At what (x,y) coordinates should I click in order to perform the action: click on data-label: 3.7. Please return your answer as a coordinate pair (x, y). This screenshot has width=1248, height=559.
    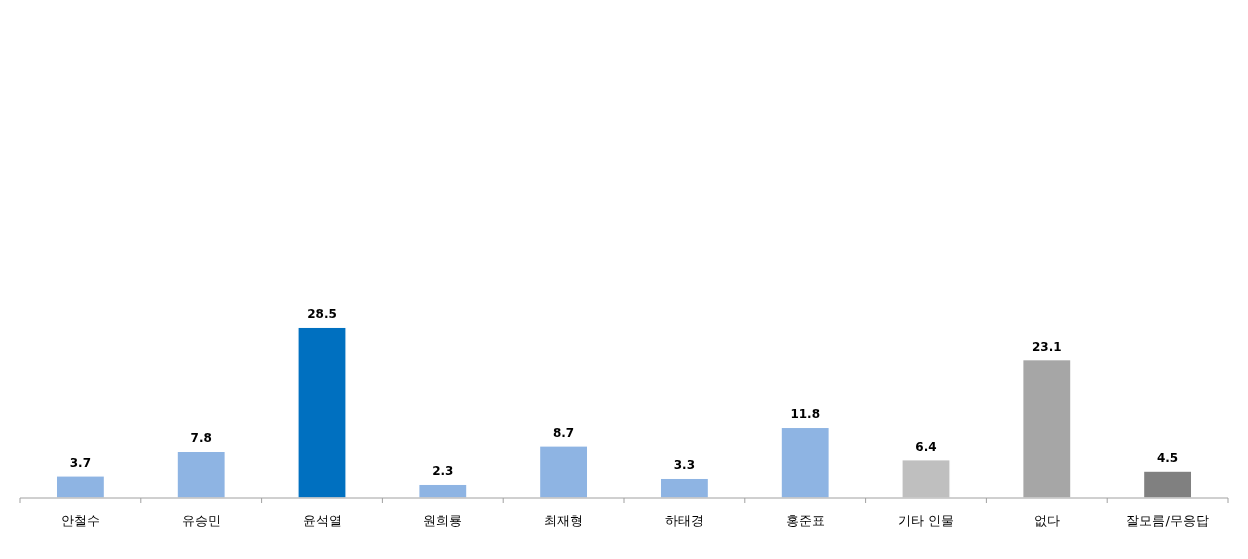
    Looking at the image, I should click on (80, 462).